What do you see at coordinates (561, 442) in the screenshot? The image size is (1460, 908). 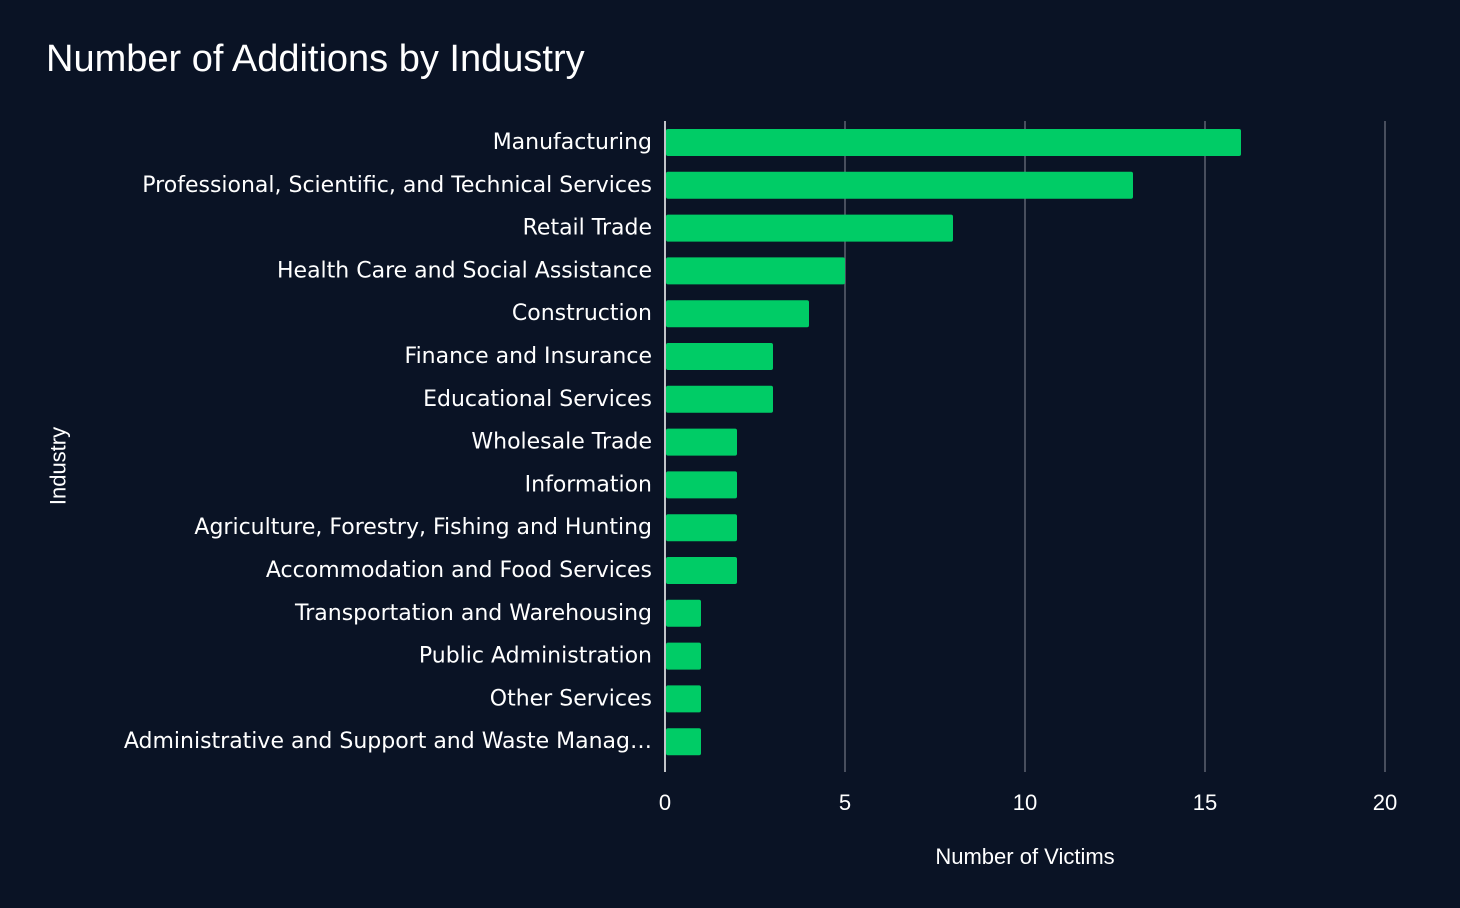 I see `category-label: Wholesale Trade` at bounding box center [561, 442].